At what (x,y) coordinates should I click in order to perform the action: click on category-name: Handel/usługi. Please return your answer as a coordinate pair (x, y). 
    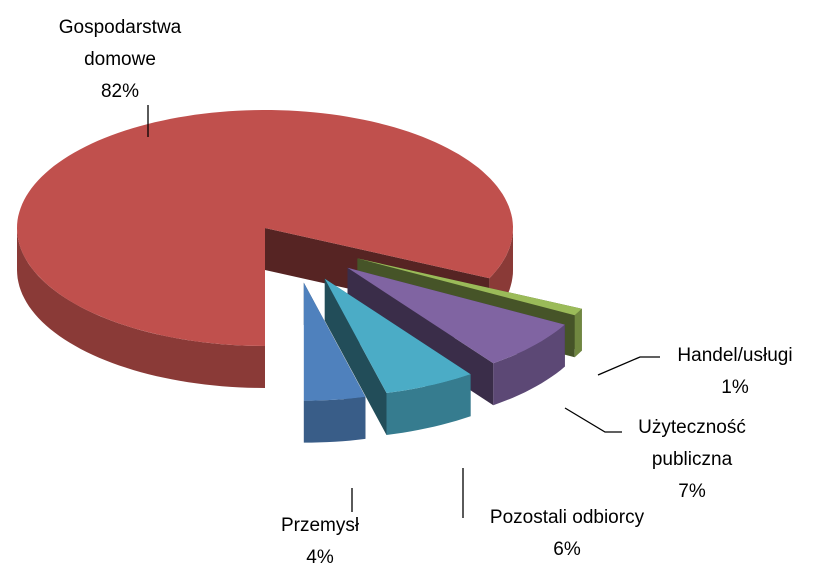
    Looking at the image, I should click on (735, 355).